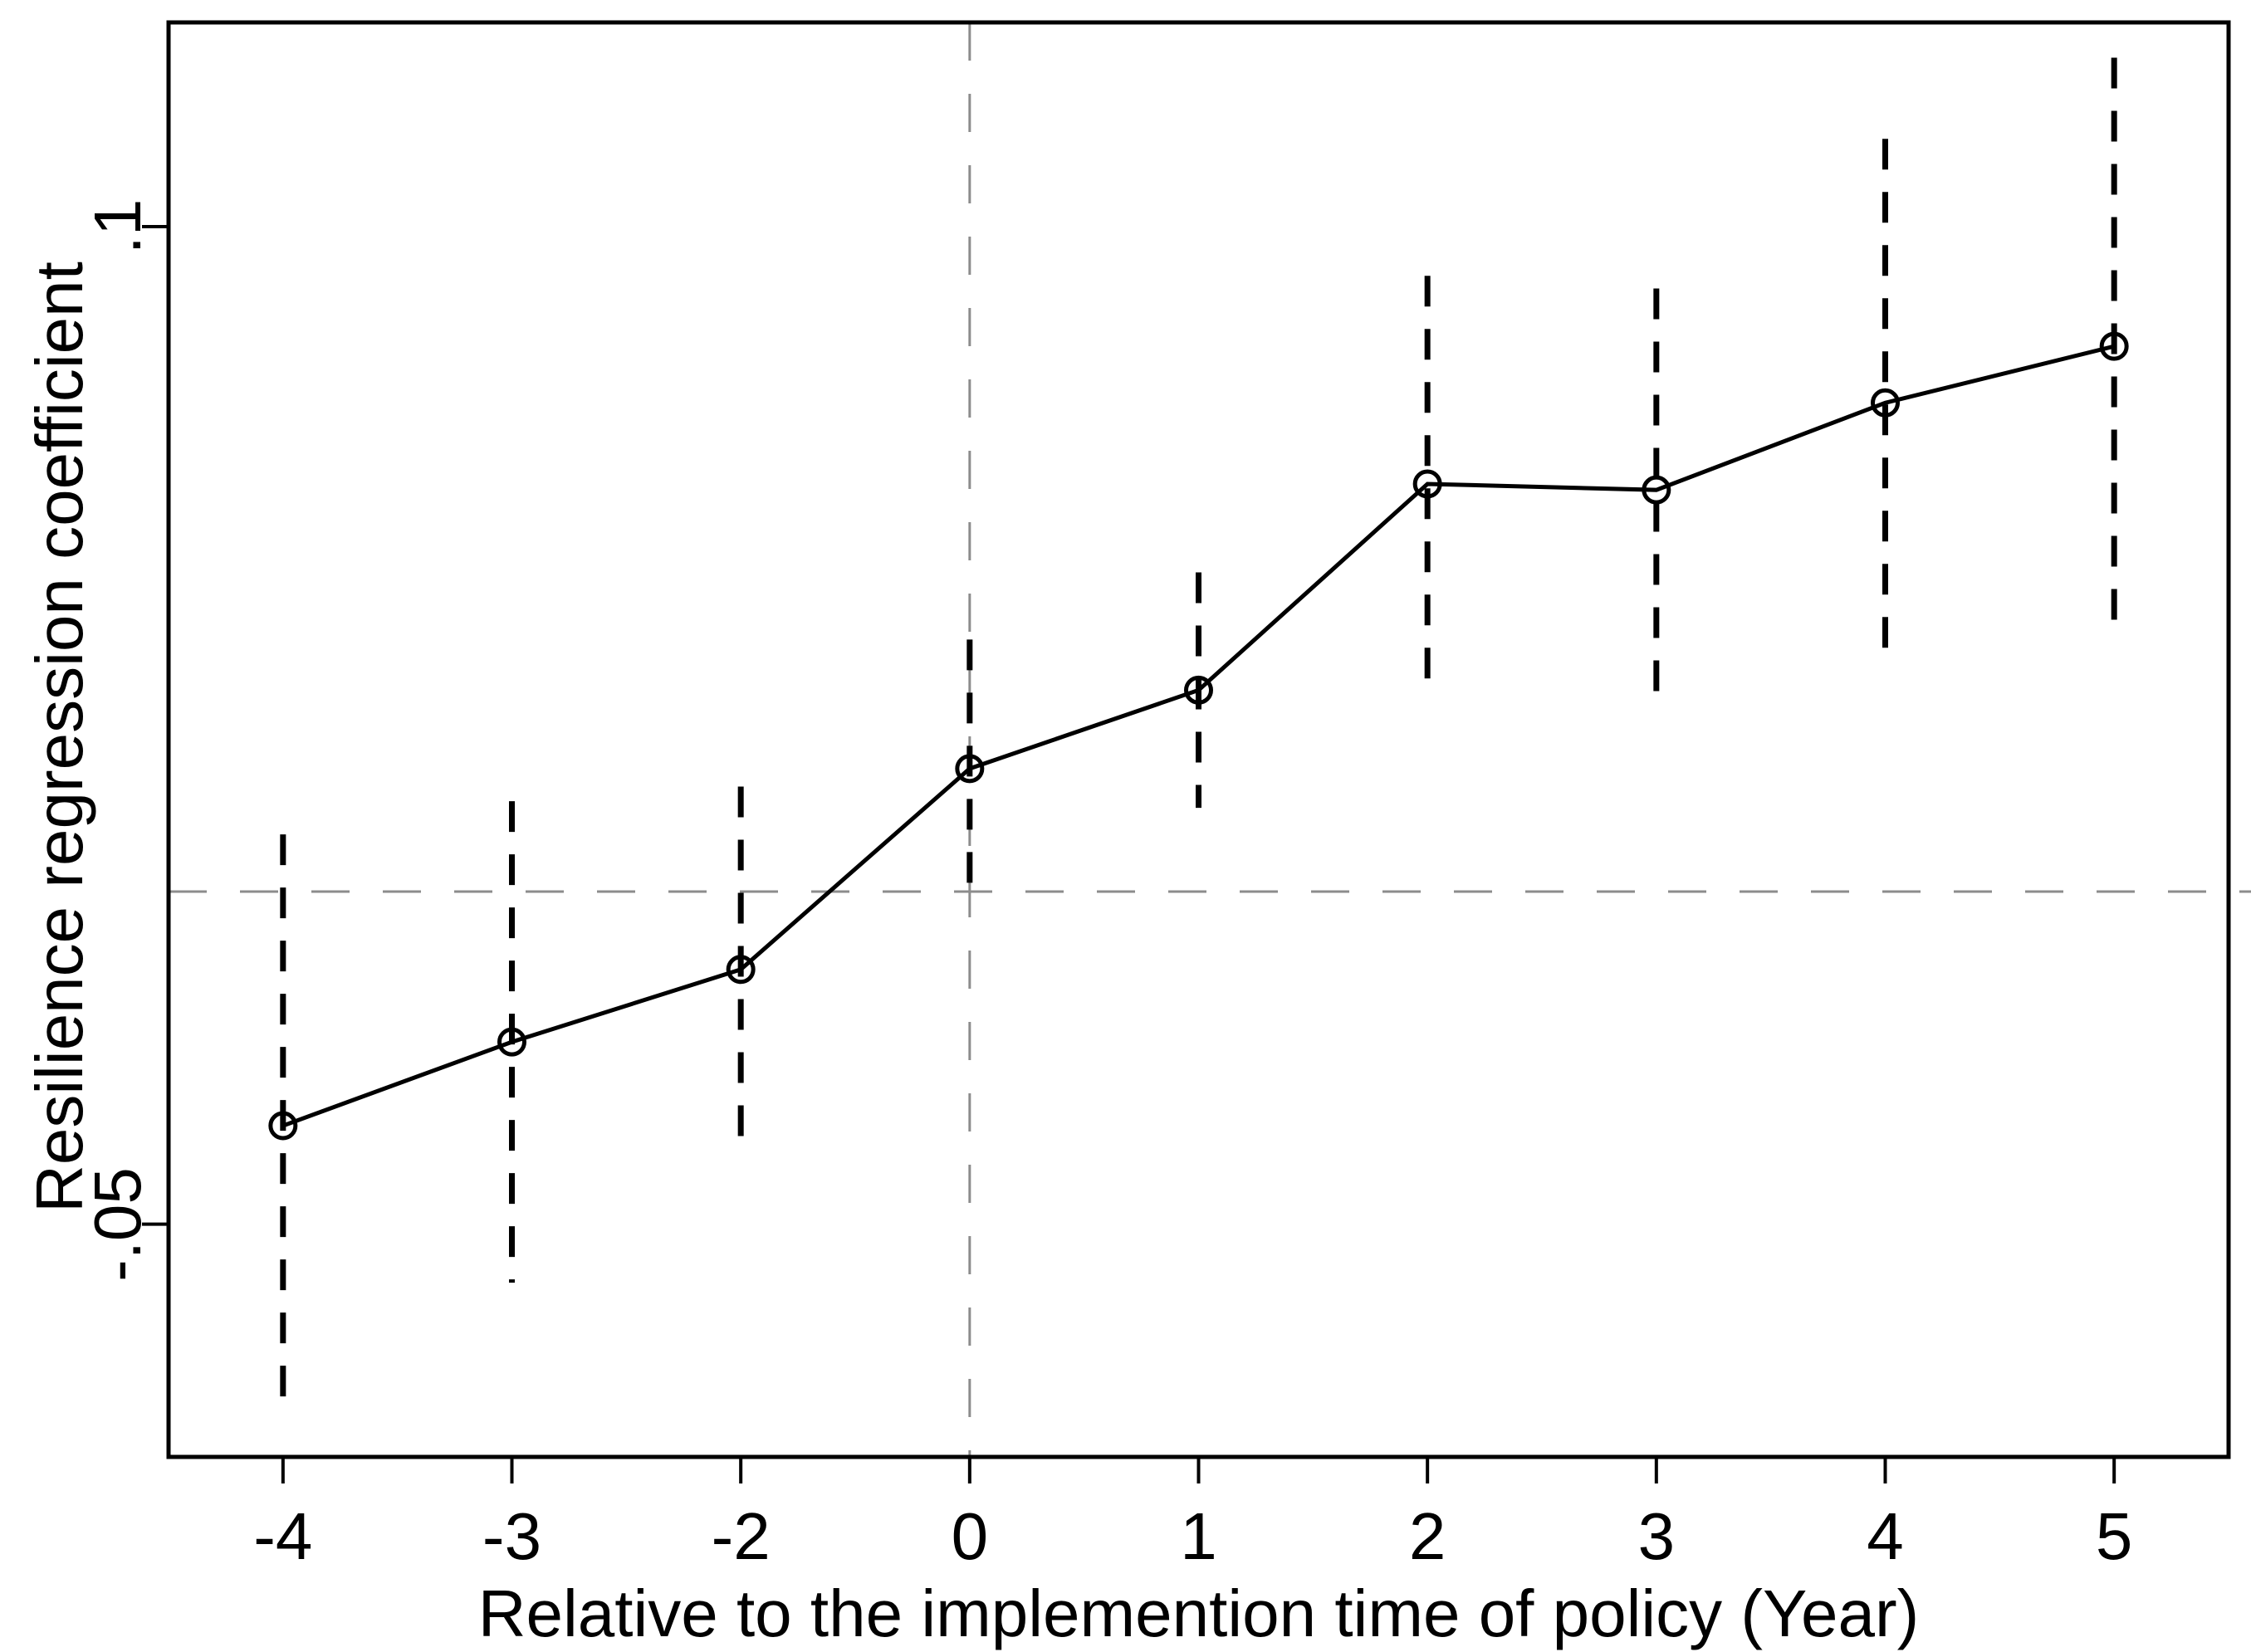 The width and height of the screenshot is (2251, 1652). I want to click on x-tick-label: 4, so click(1886, 1536).